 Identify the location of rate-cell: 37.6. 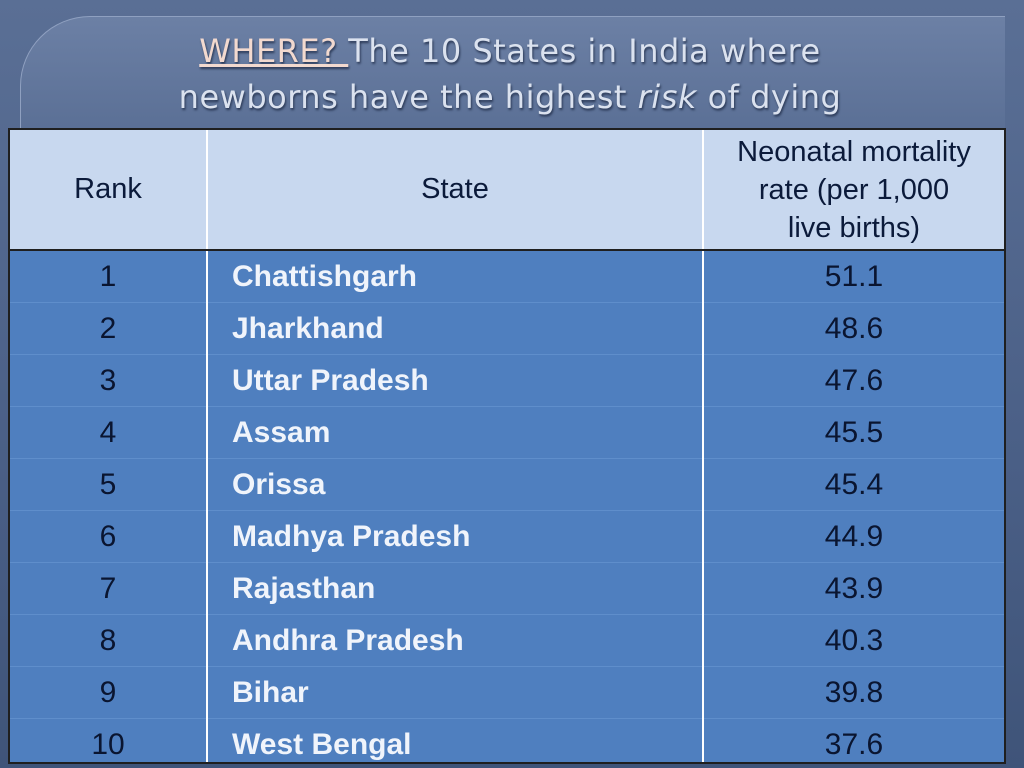
(853, 740).